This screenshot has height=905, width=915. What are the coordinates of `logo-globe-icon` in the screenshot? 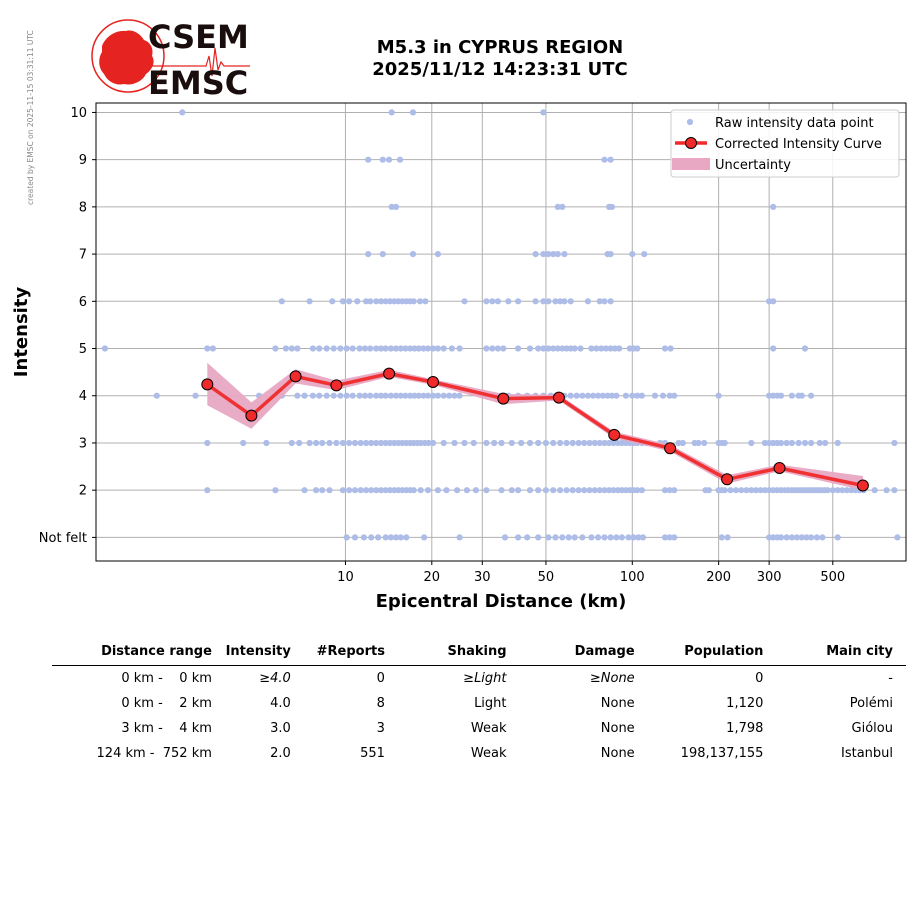 It's located at (128, 56).